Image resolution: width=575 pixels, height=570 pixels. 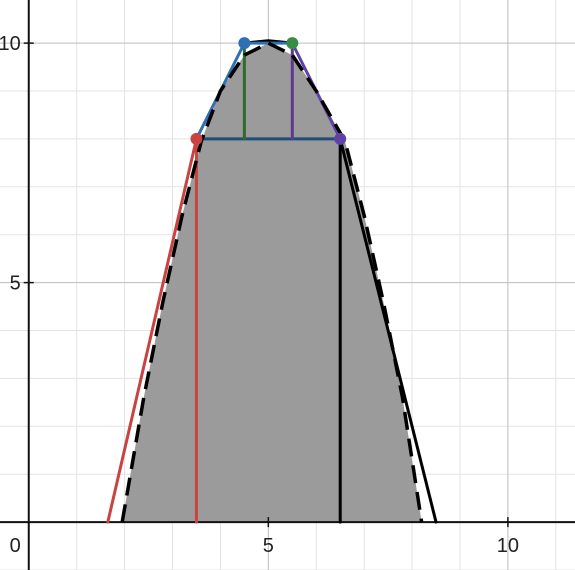 What do you see at coordinates (15, 546) in the screenshot?
I see `origin-tick-label: 0` at bounding box center [15, 546].